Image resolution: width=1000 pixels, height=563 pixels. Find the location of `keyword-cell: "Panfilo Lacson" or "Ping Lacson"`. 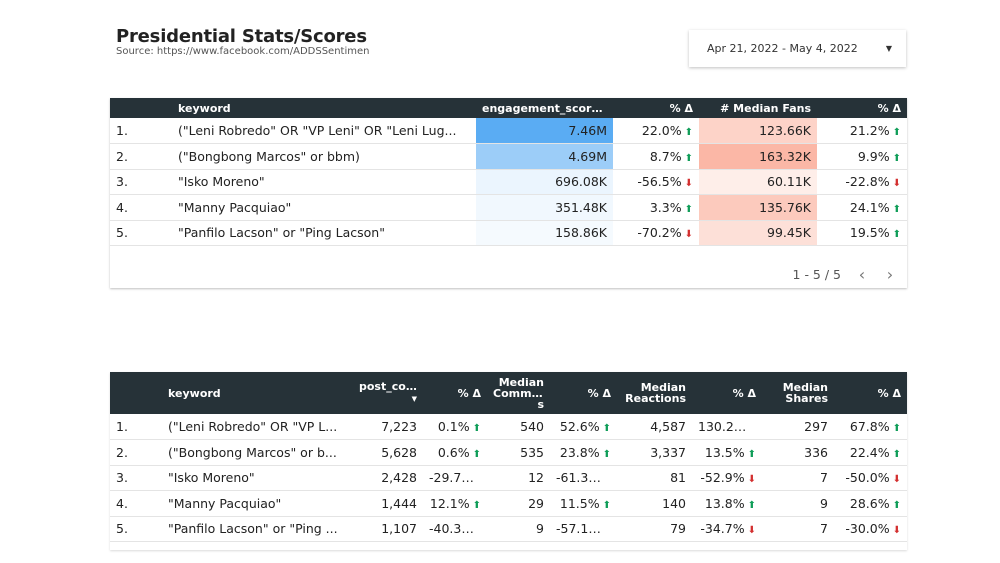

keyword-cell: "Panfilo Lacson" or "Ping Lacson" is located at coordinates (324, 233).